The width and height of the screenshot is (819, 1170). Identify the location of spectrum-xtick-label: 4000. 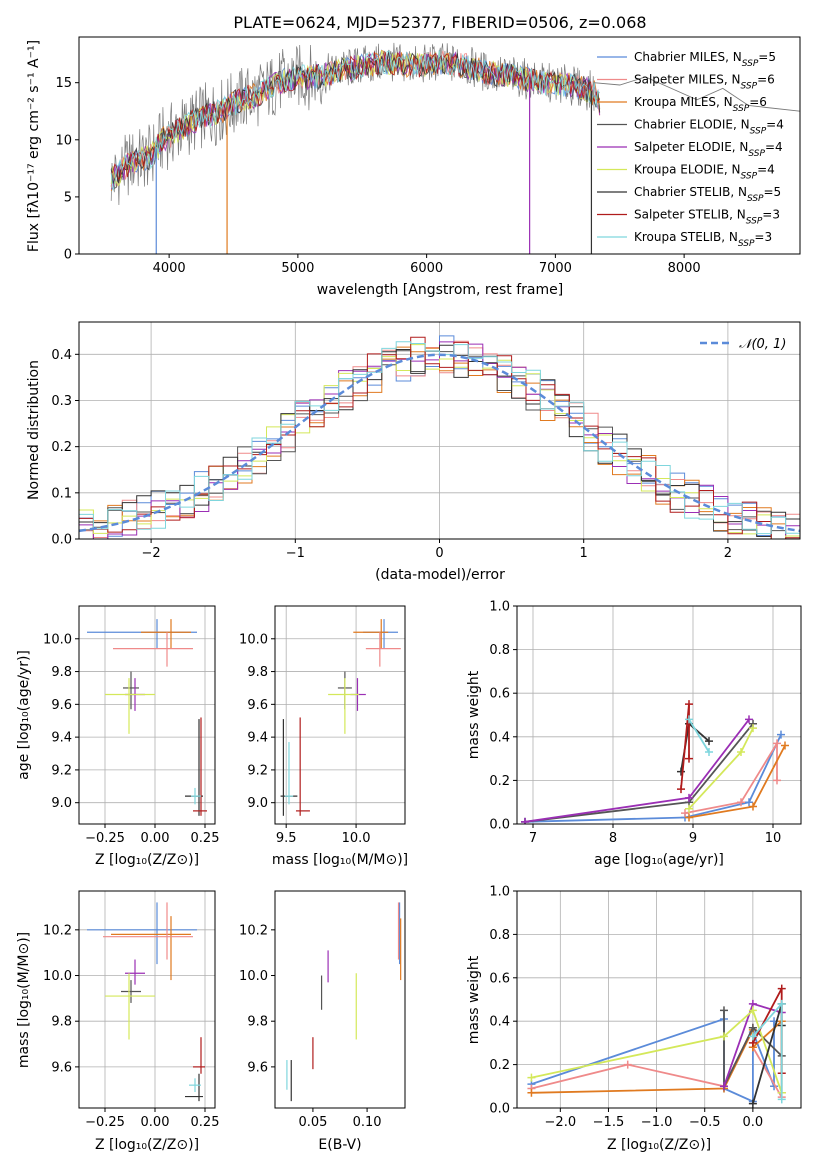
(169, 268).